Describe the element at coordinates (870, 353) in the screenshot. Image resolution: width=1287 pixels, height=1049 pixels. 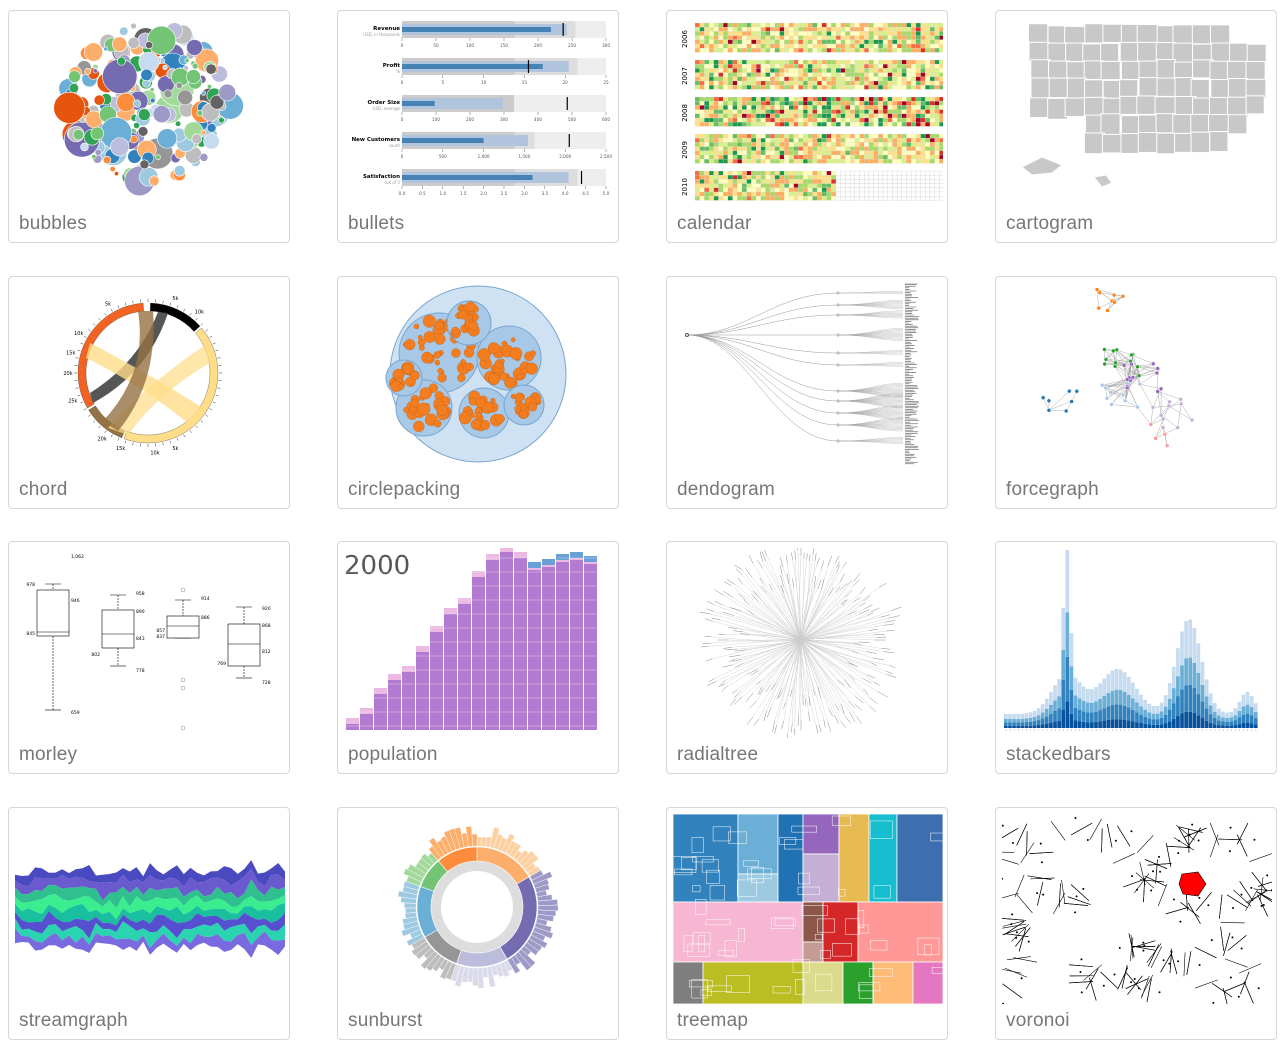
I see `dendro-link` at that location.